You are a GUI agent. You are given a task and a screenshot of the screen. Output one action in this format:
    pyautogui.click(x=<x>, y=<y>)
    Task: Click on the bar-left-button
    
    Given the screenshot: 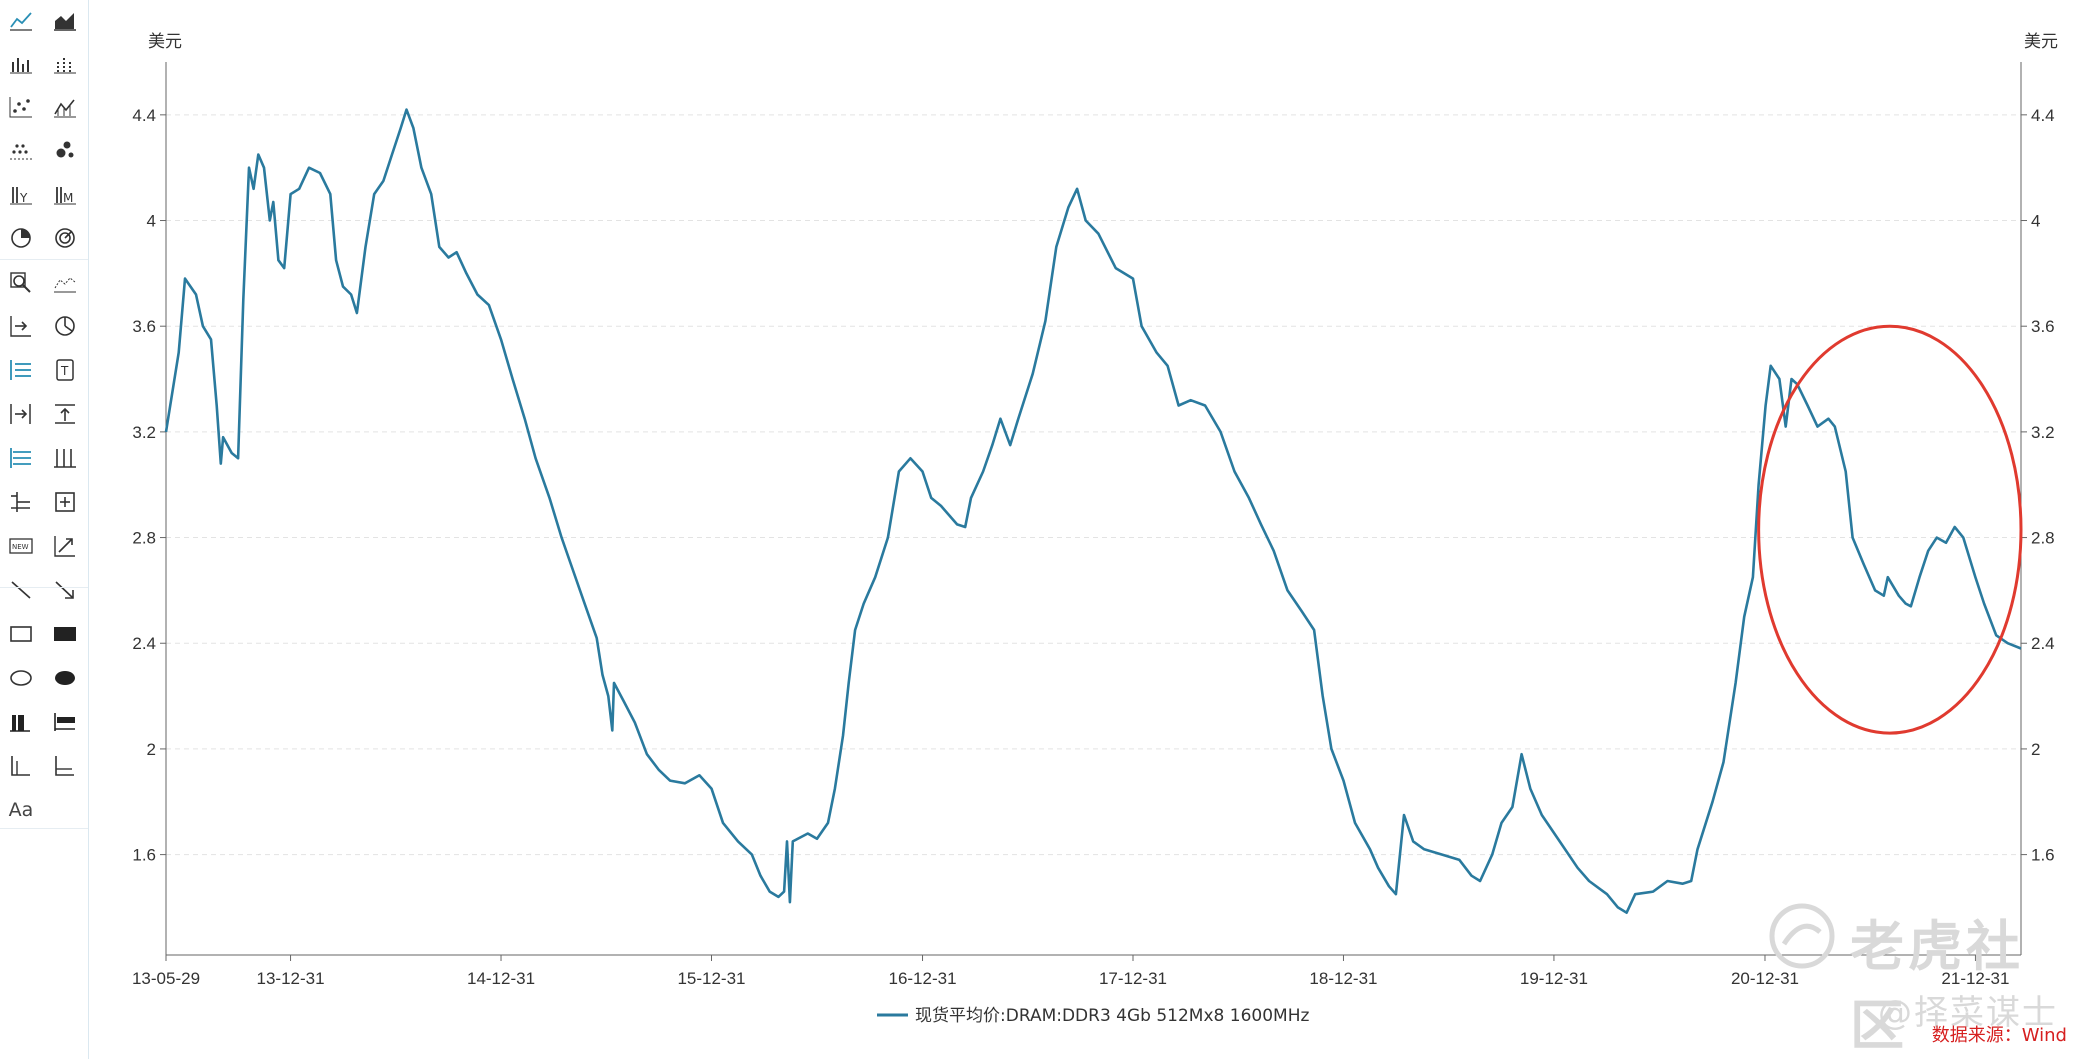 What is the action you would take?
    pyautogui.click(x=21, y=722)
    